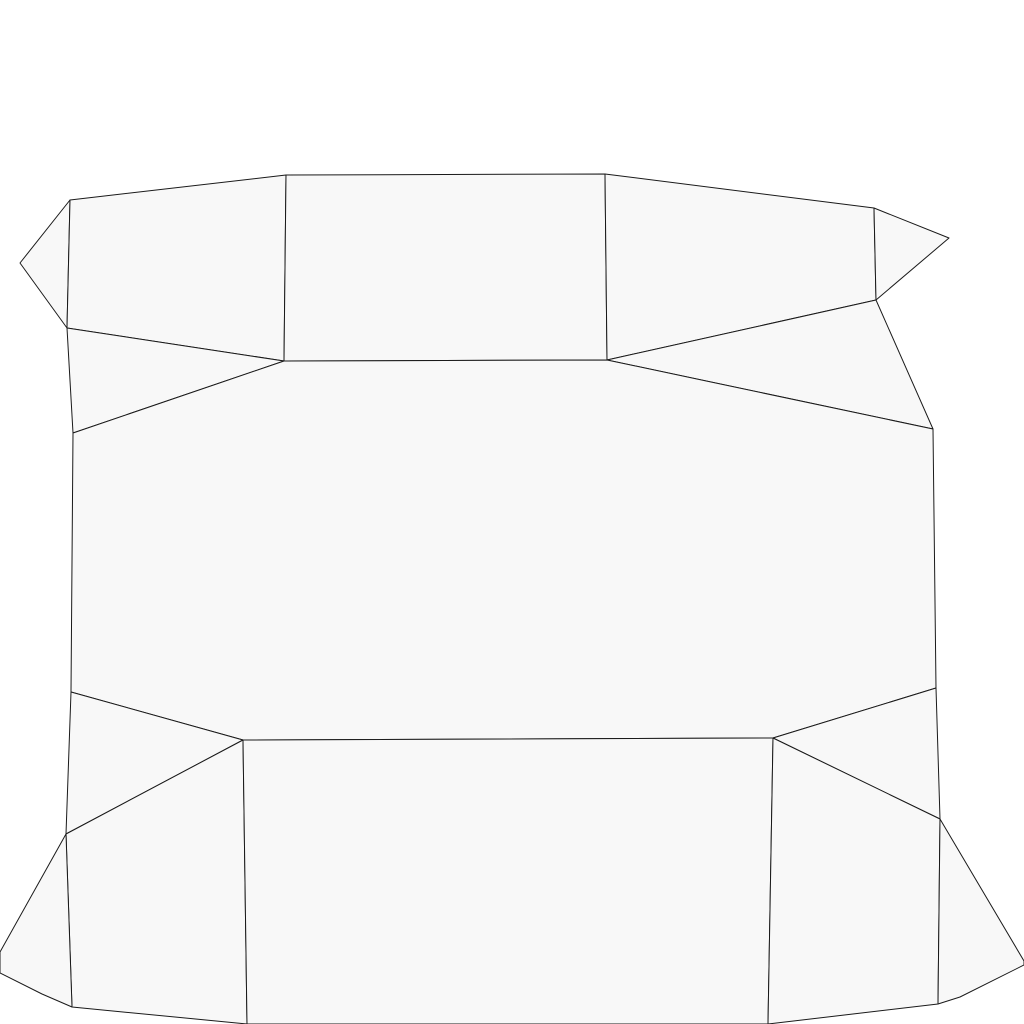  Describe the element at coordinates (445, 267) in the screenshot. I see `top-center-flap` at that location.